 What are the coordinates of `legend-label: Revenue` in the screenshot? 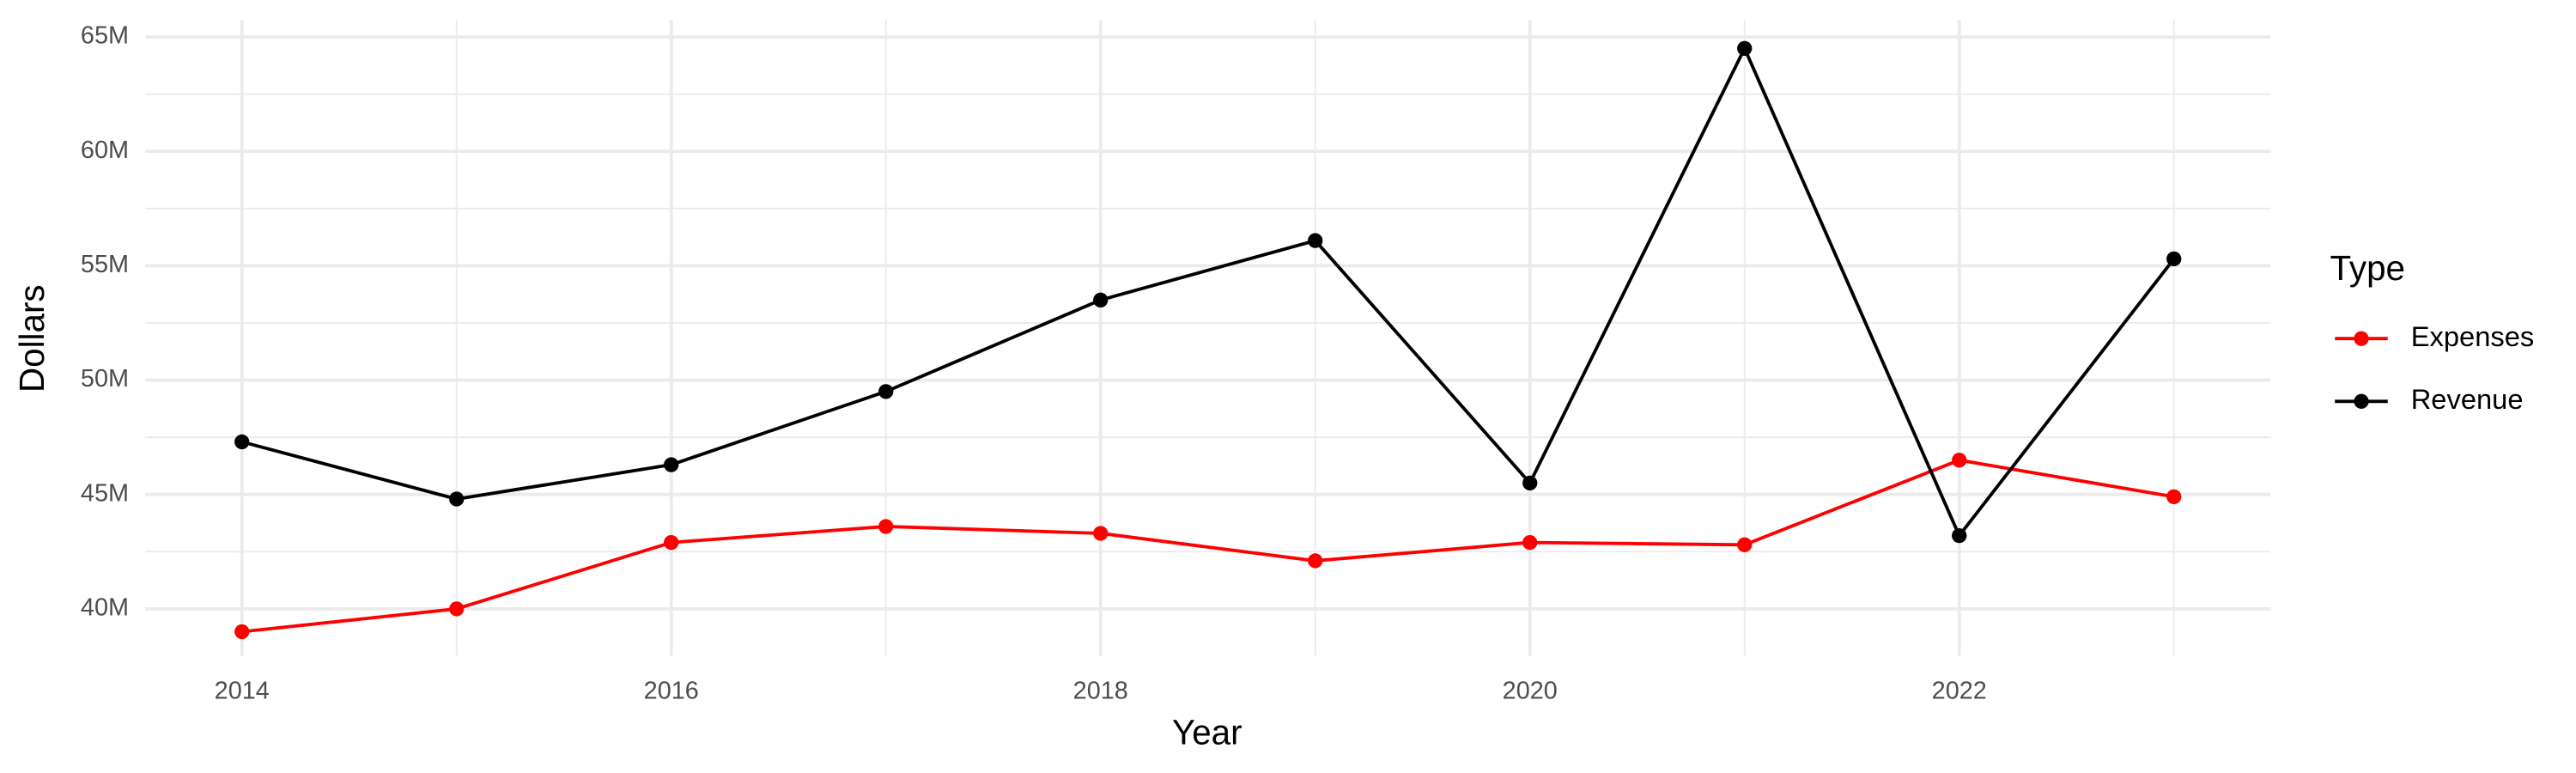 It's located at (2467, 399).